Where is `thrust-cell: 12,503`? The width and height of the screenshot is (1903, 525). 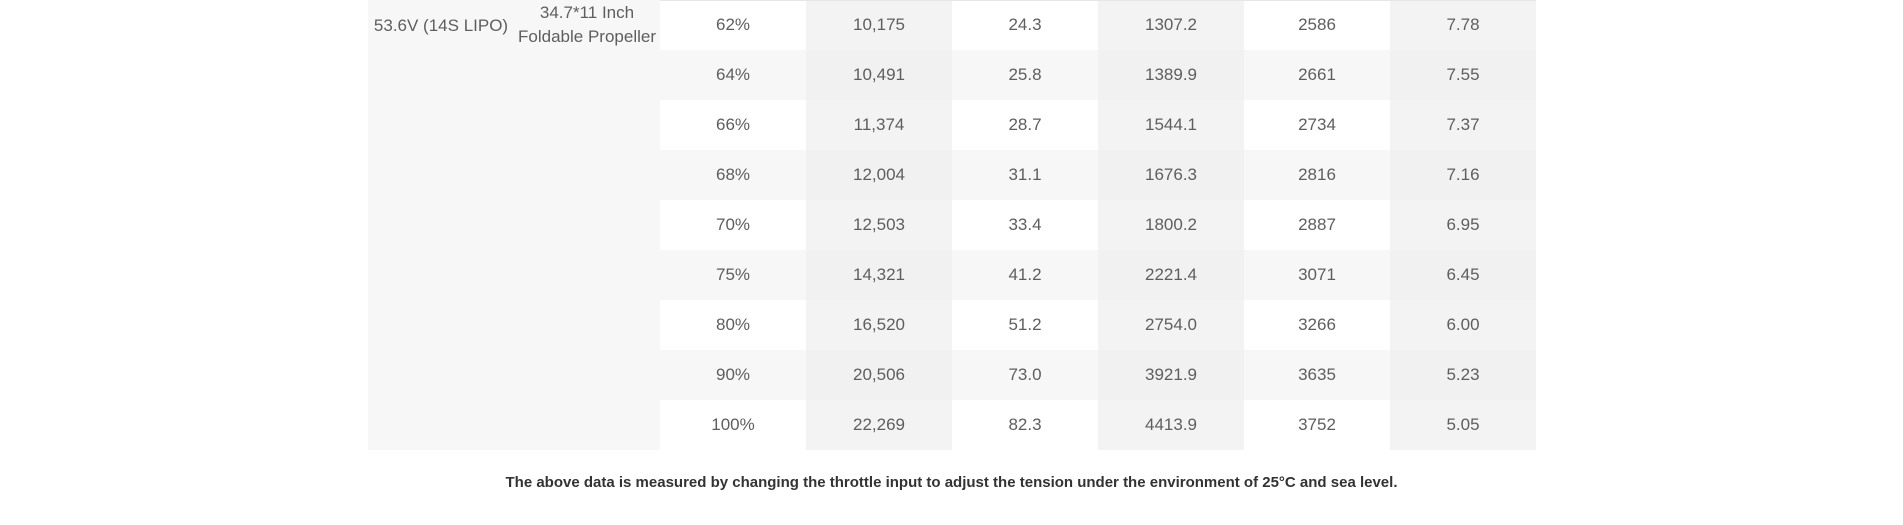
thrust-cell: 12,503 is located at coordinates (879, 225).